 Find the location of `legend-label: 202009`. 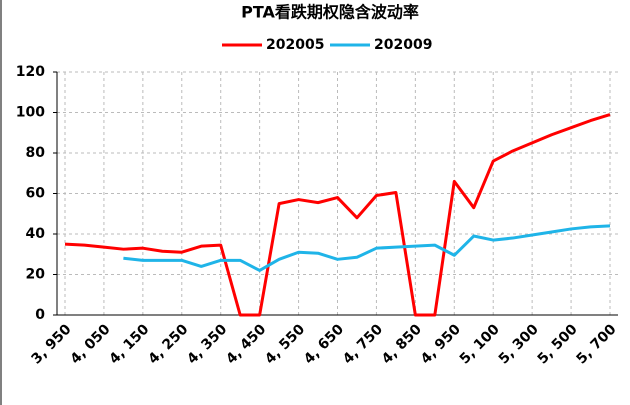

legend-label: 202009 is located at coordinates (403, 45).